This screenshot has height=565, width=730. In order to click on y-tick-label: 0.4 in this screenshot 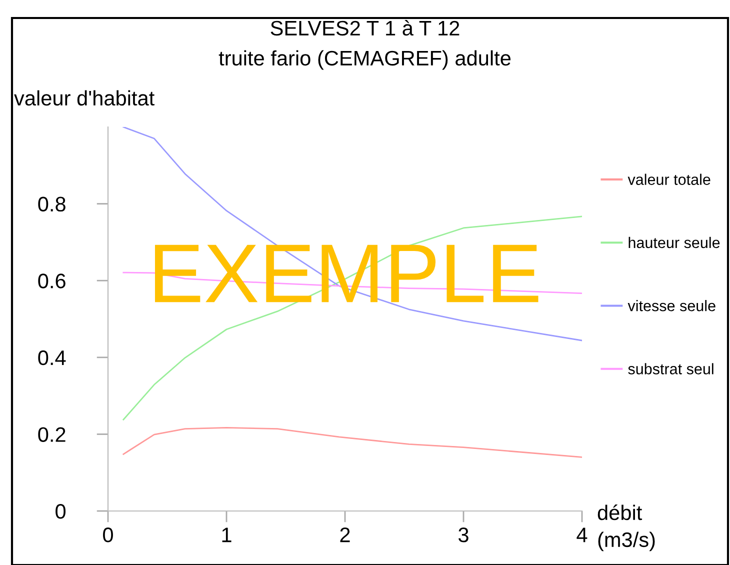, I will do `click(52, 358)`.